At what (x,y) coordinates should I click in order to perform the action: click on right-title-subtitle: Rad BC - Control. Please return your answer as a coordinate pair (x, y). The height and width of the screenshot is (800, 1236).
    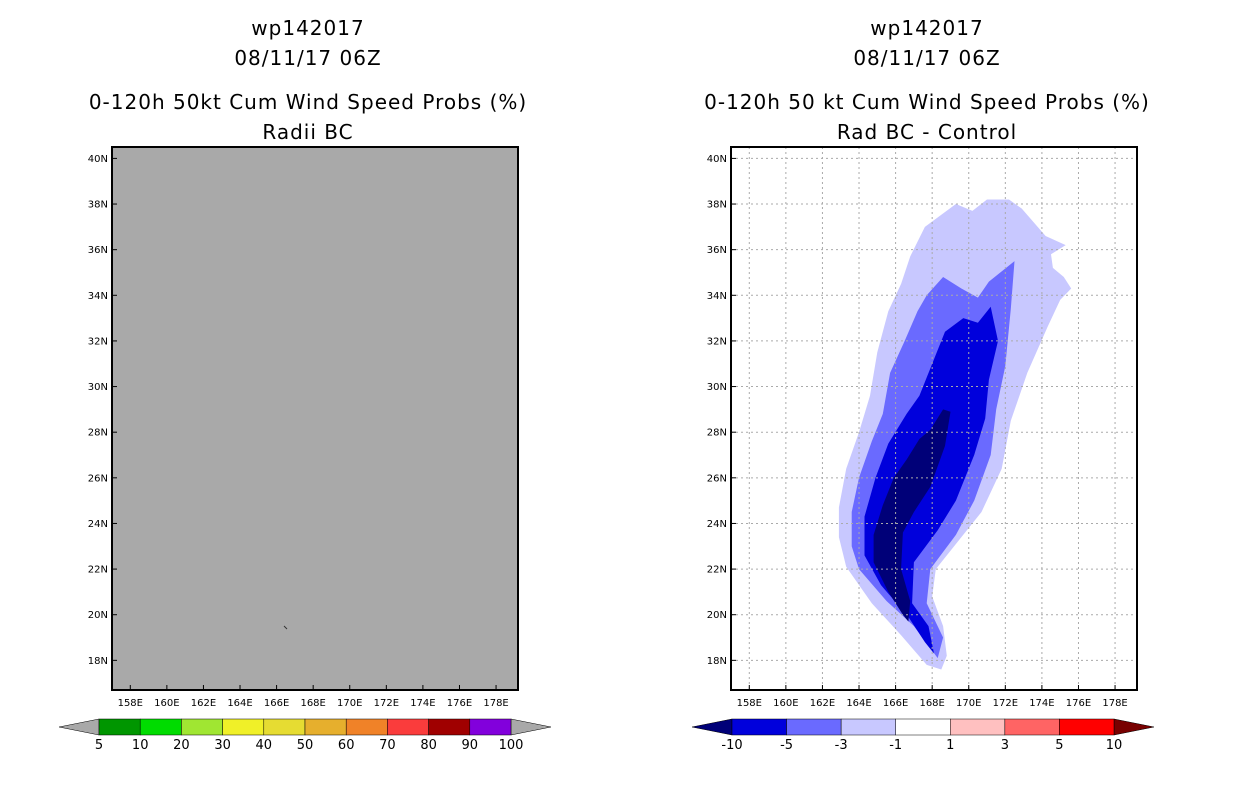
    Looking at the image, I should click on (927, 132).